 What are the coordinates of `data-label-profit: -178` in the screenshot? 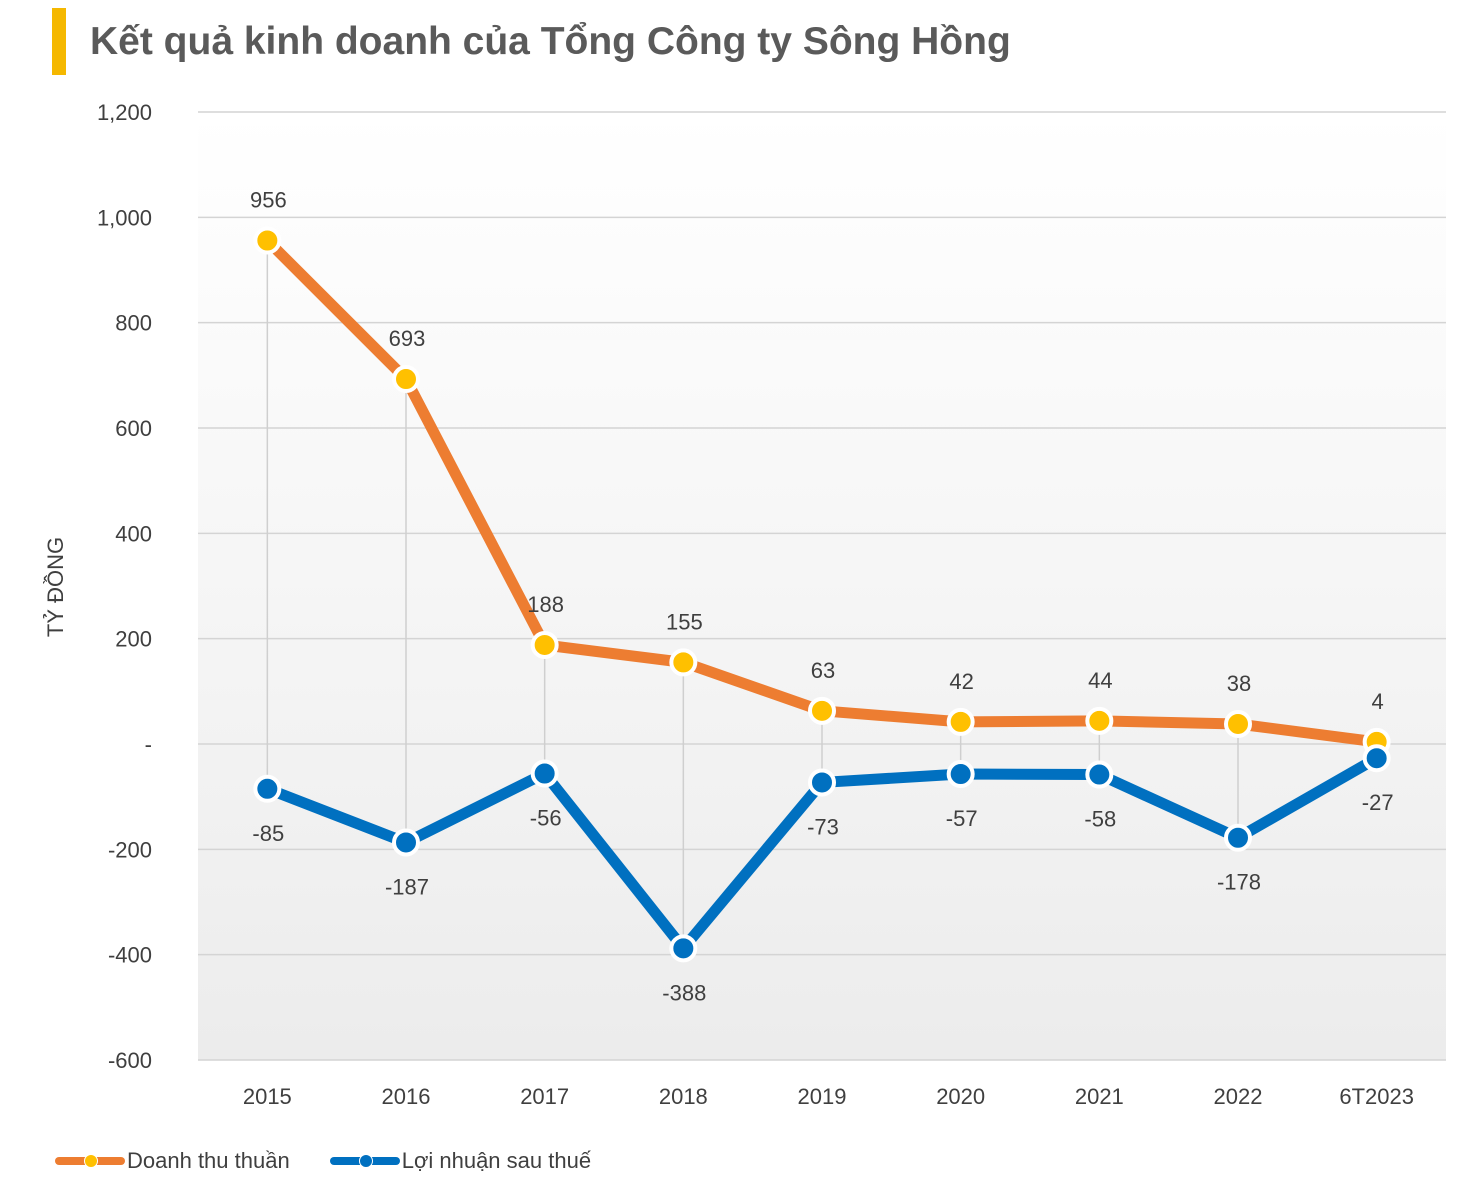 It's located at (1239, 882).